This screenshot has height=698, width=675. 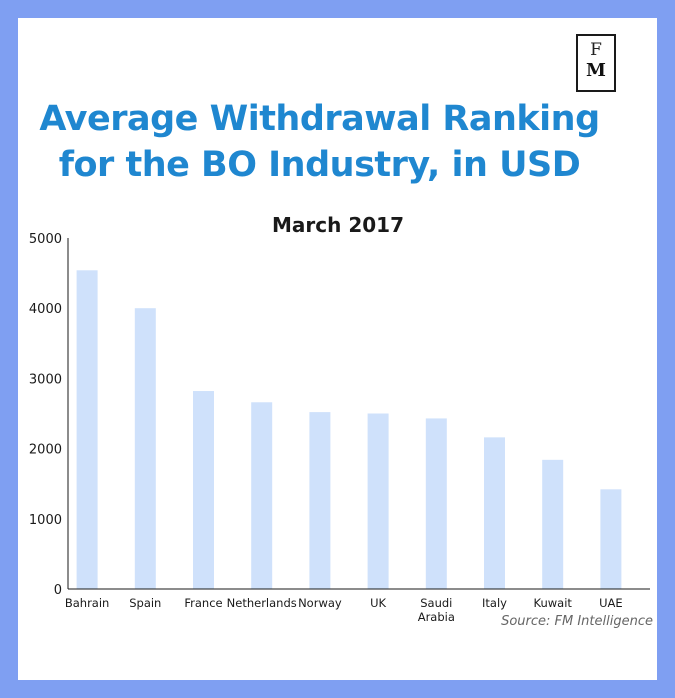 I want to click on y-tick-label: 5000, so click(x=45, y=239).